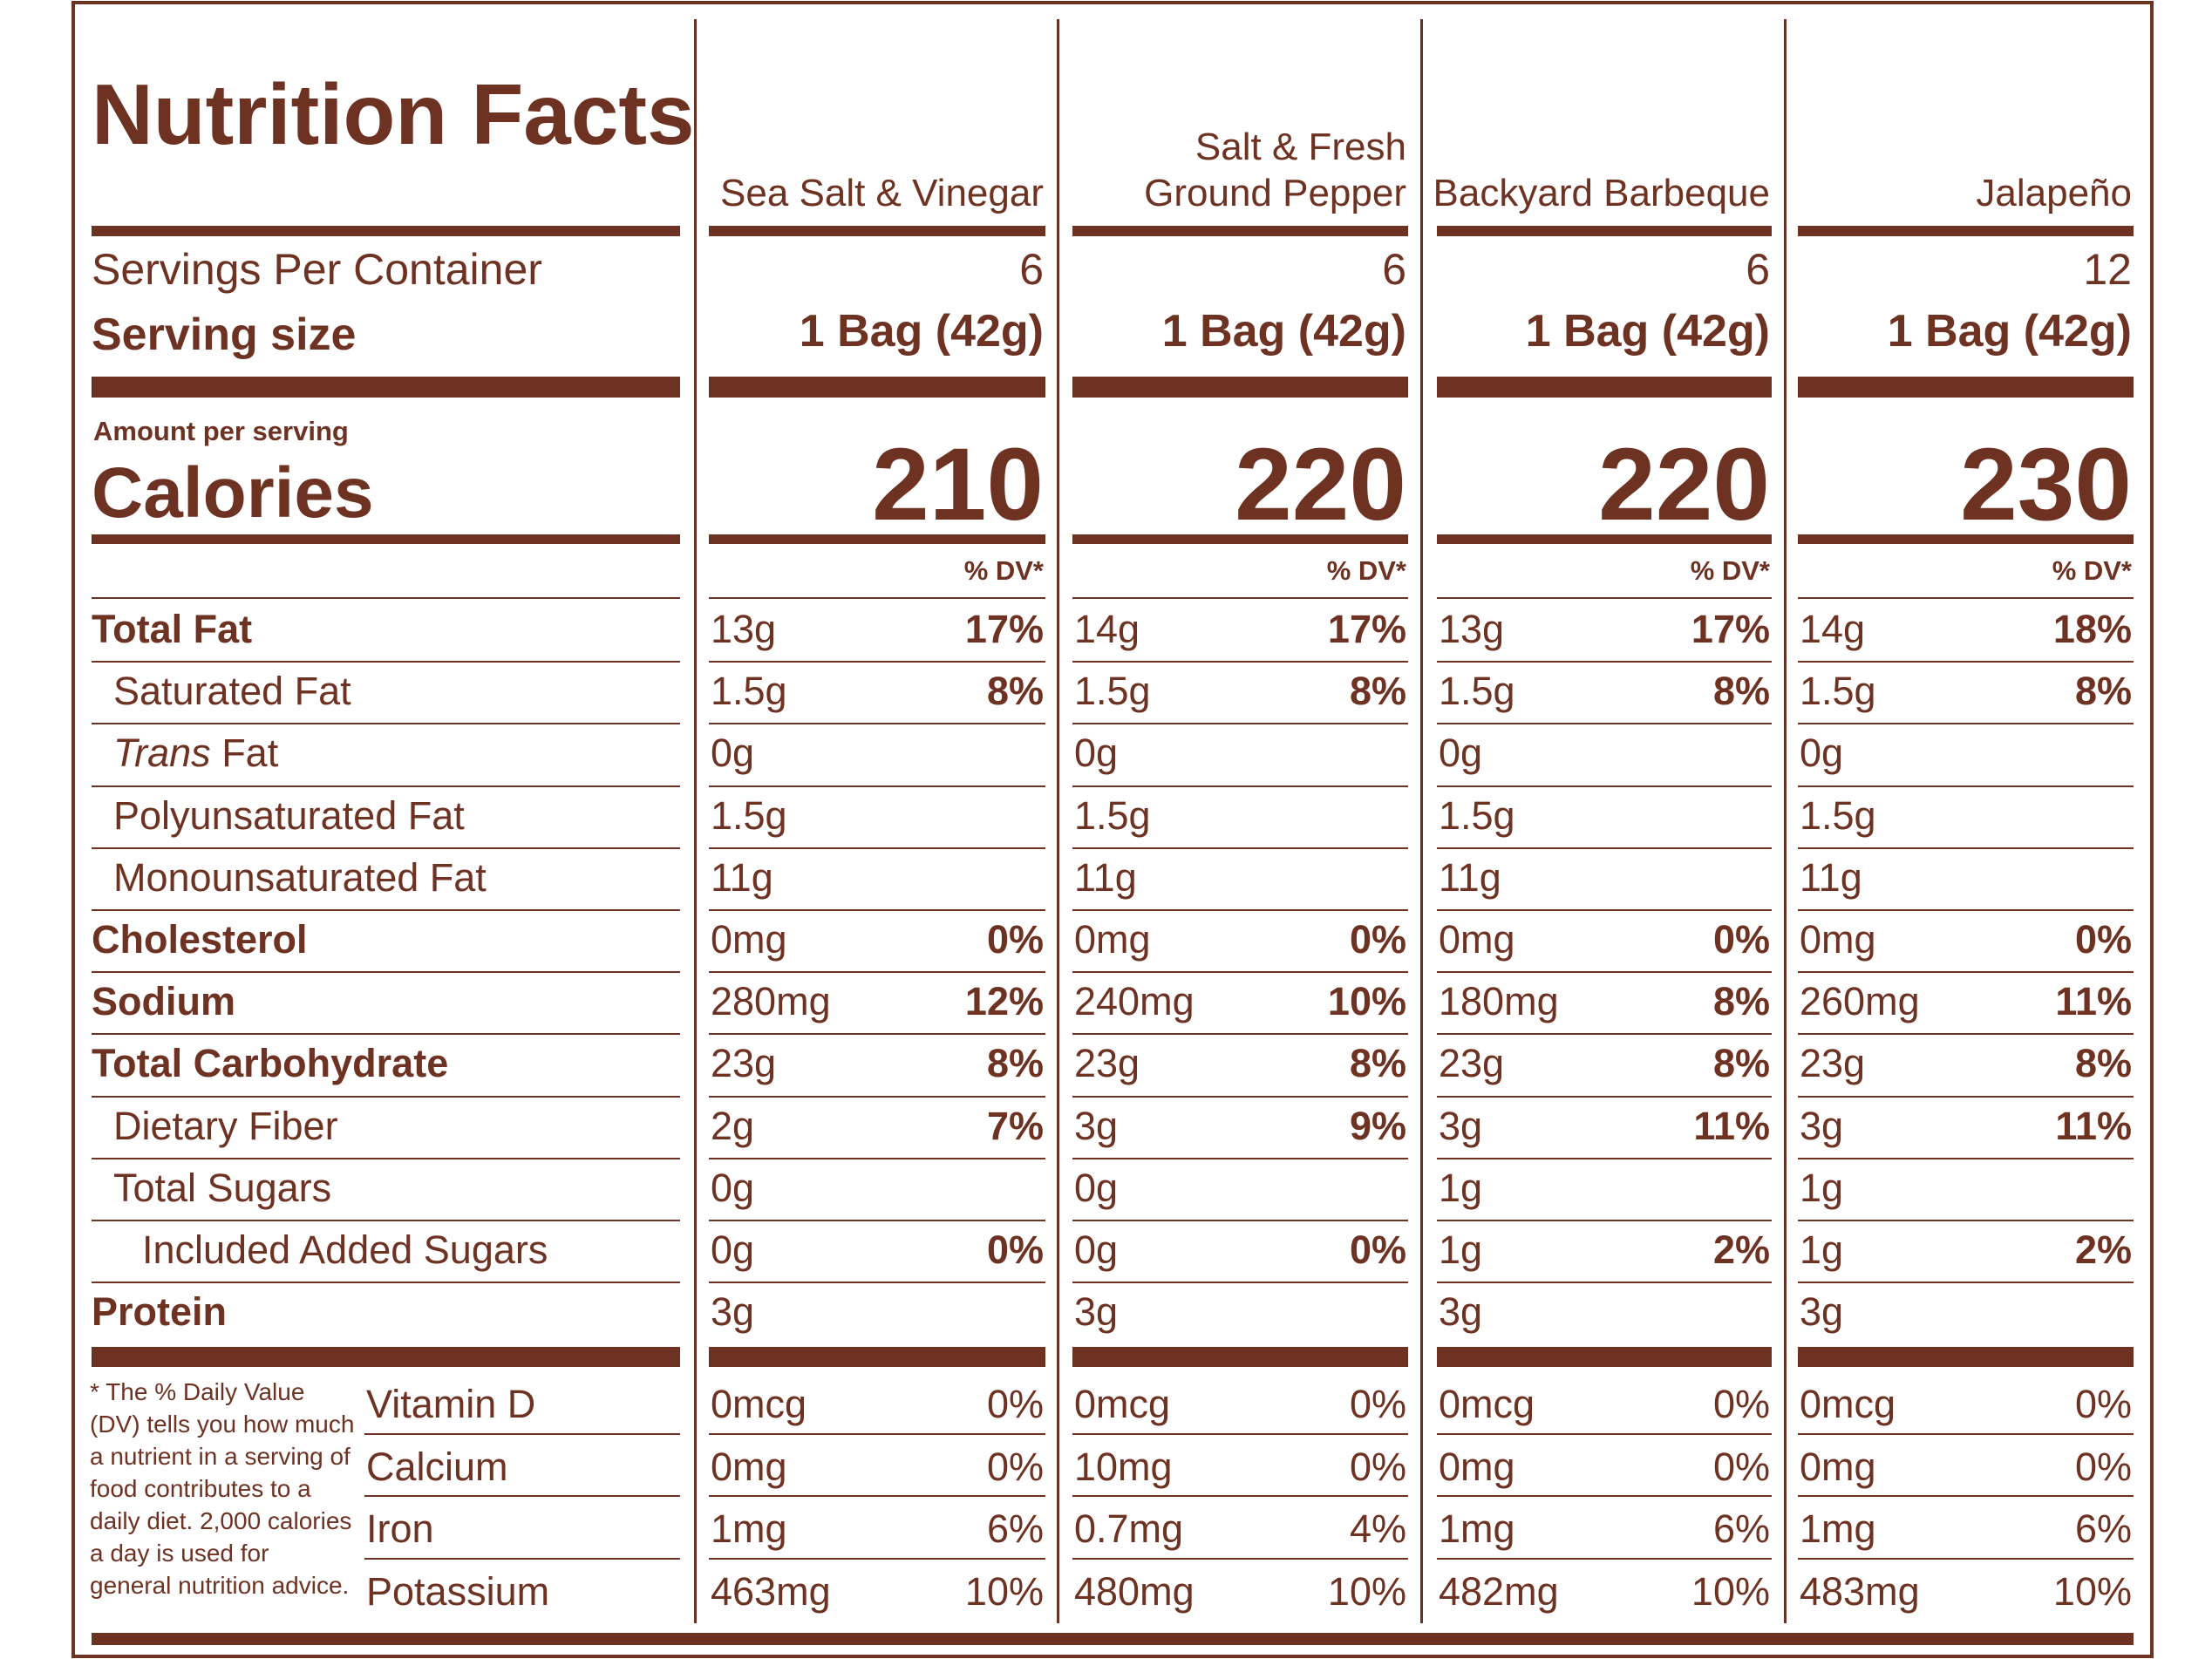 The width and height of the screenshot is (2212, 1659). What do you see at coordinates (1366, 1591) in the screenshot?
I see `vitamin-percent-dv: 10%` at bounding box center [1366, 1591].